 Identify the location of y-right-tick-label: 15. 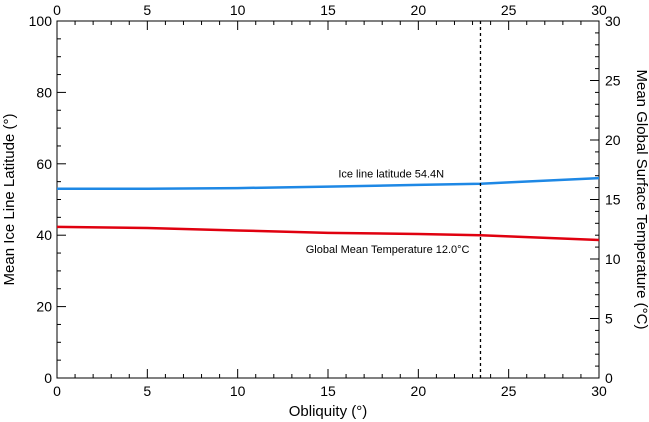
(613, 200).